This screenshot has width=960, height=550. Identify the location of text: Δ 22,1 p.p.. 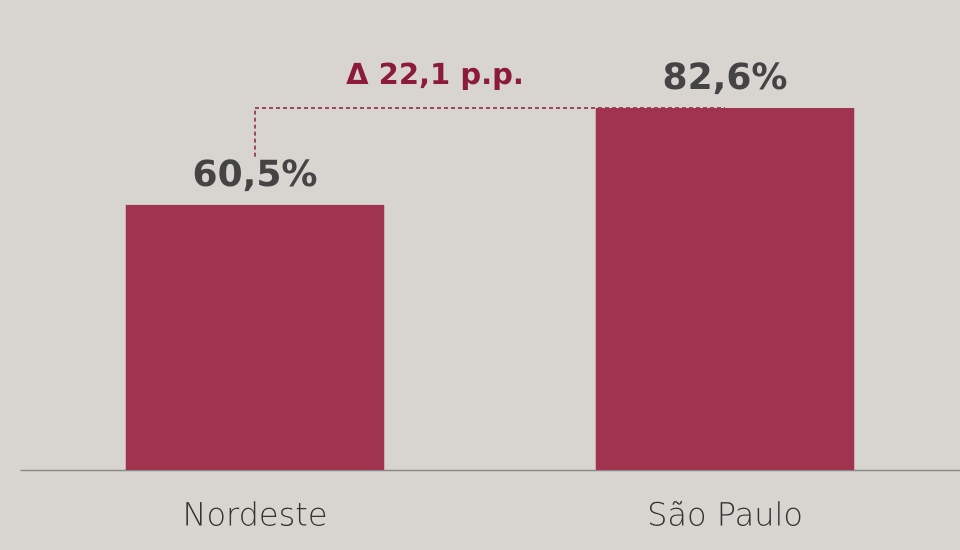
(435, 74).